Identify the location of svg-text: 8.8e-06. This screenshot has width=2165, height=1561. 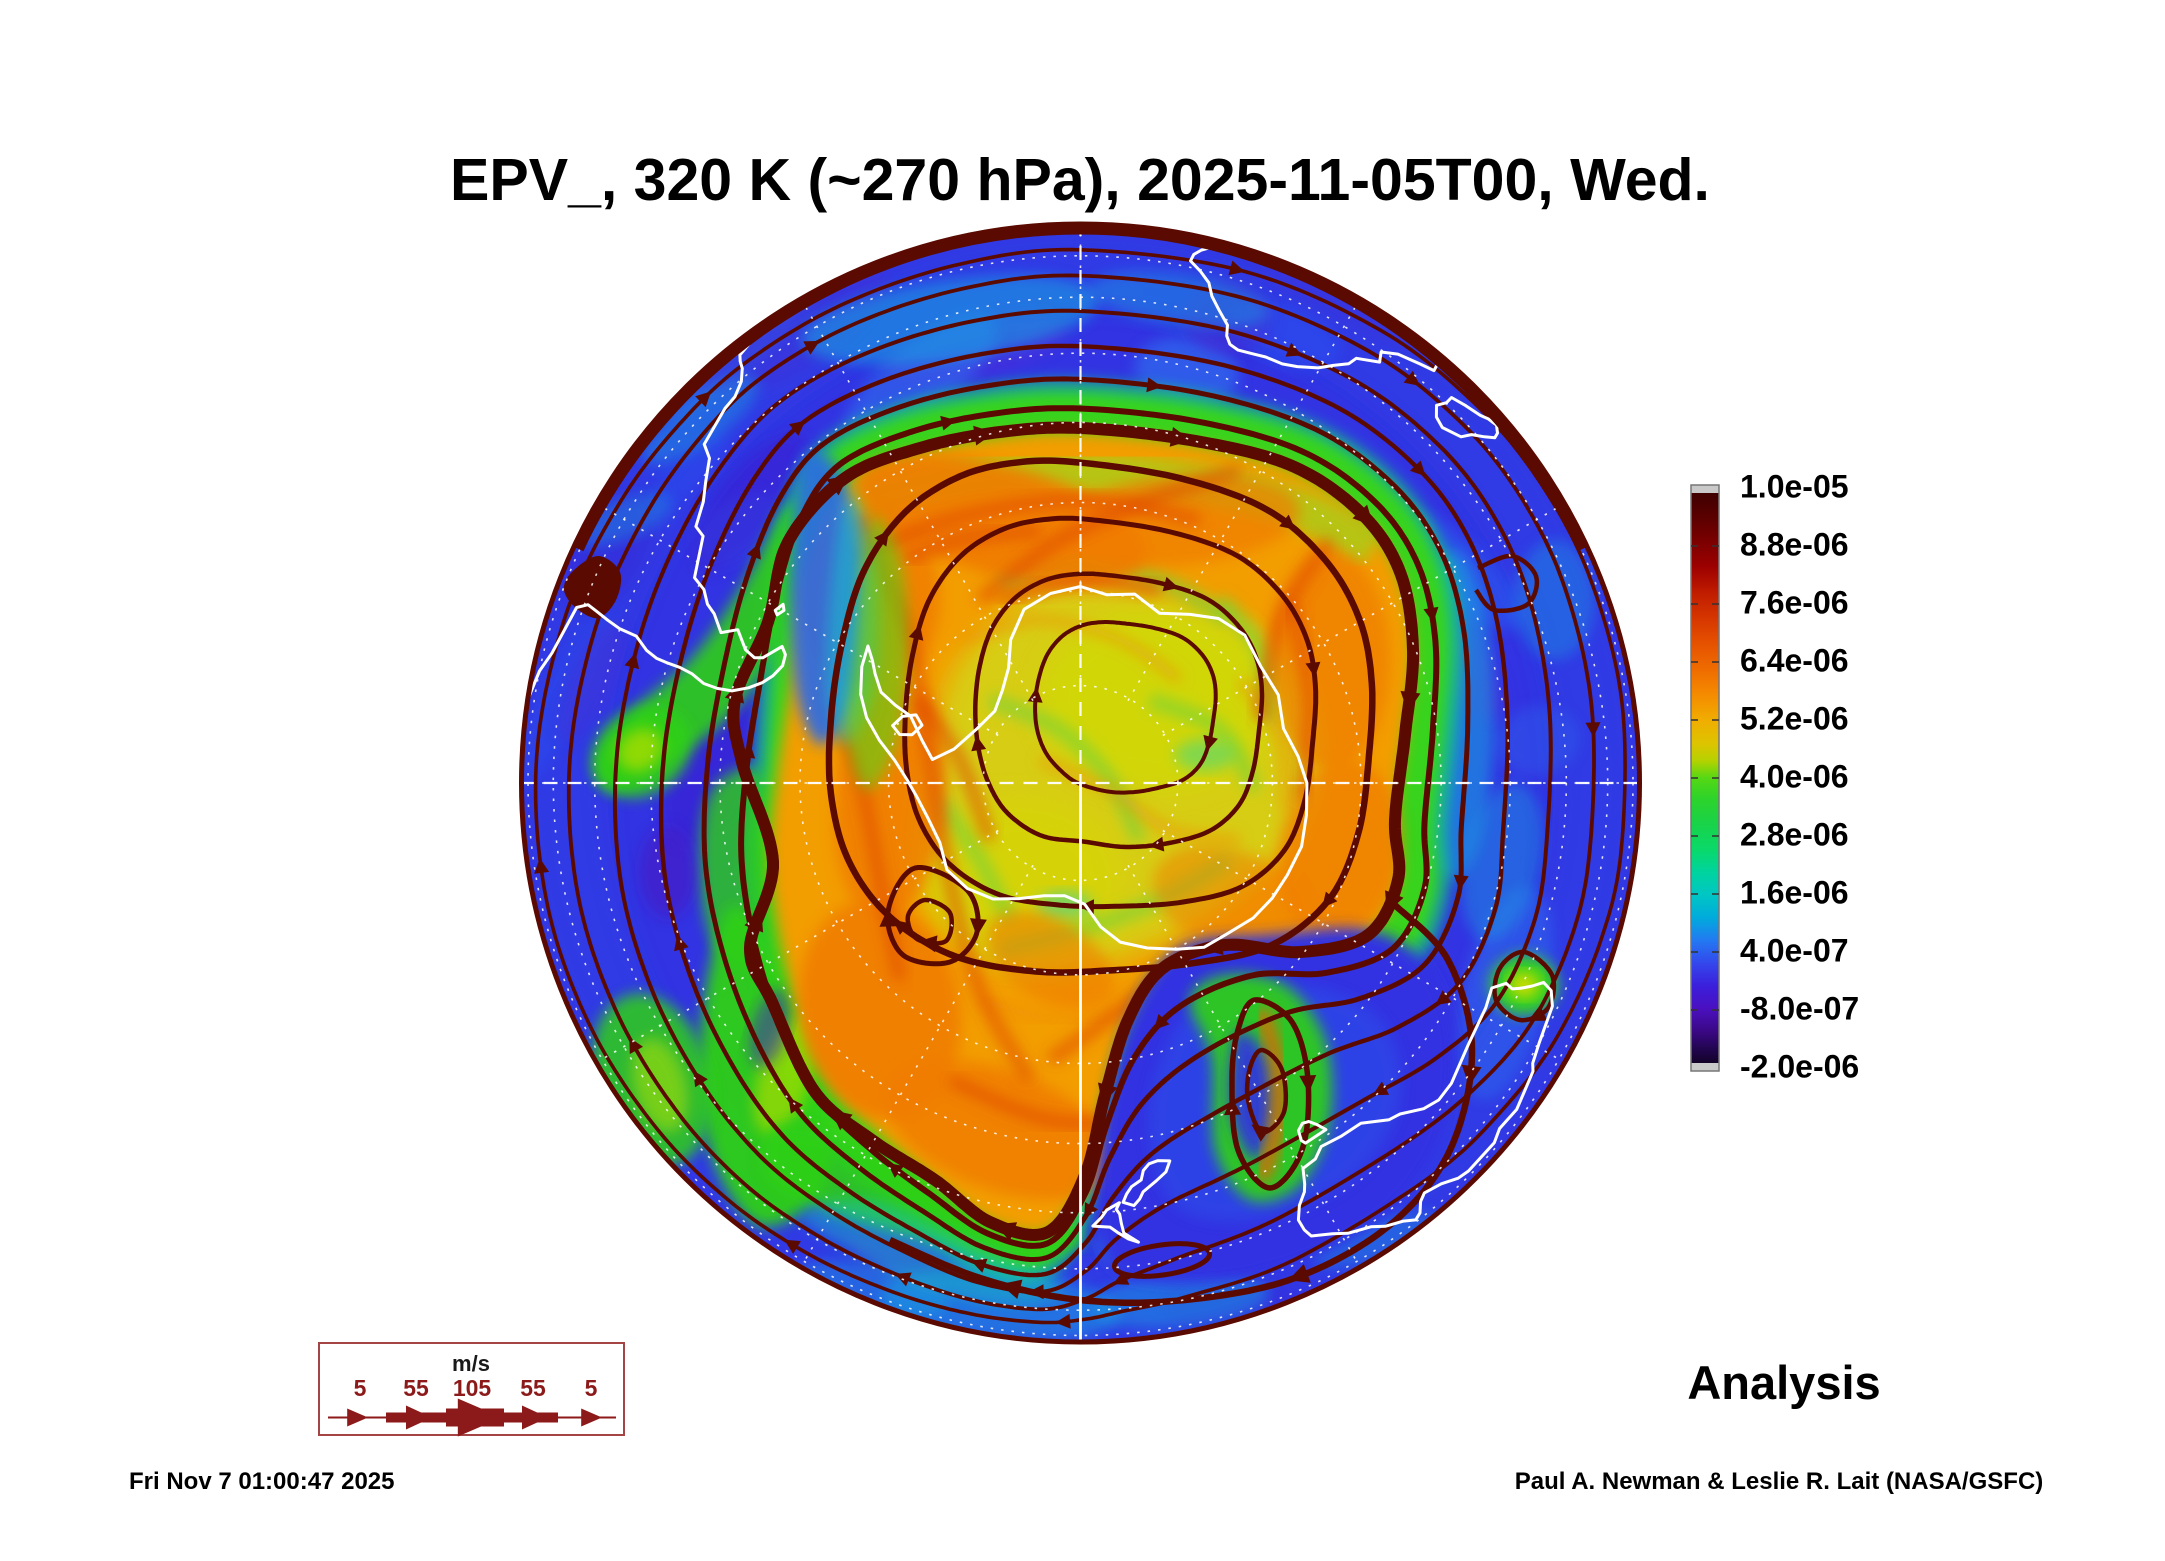
(1794, 544).